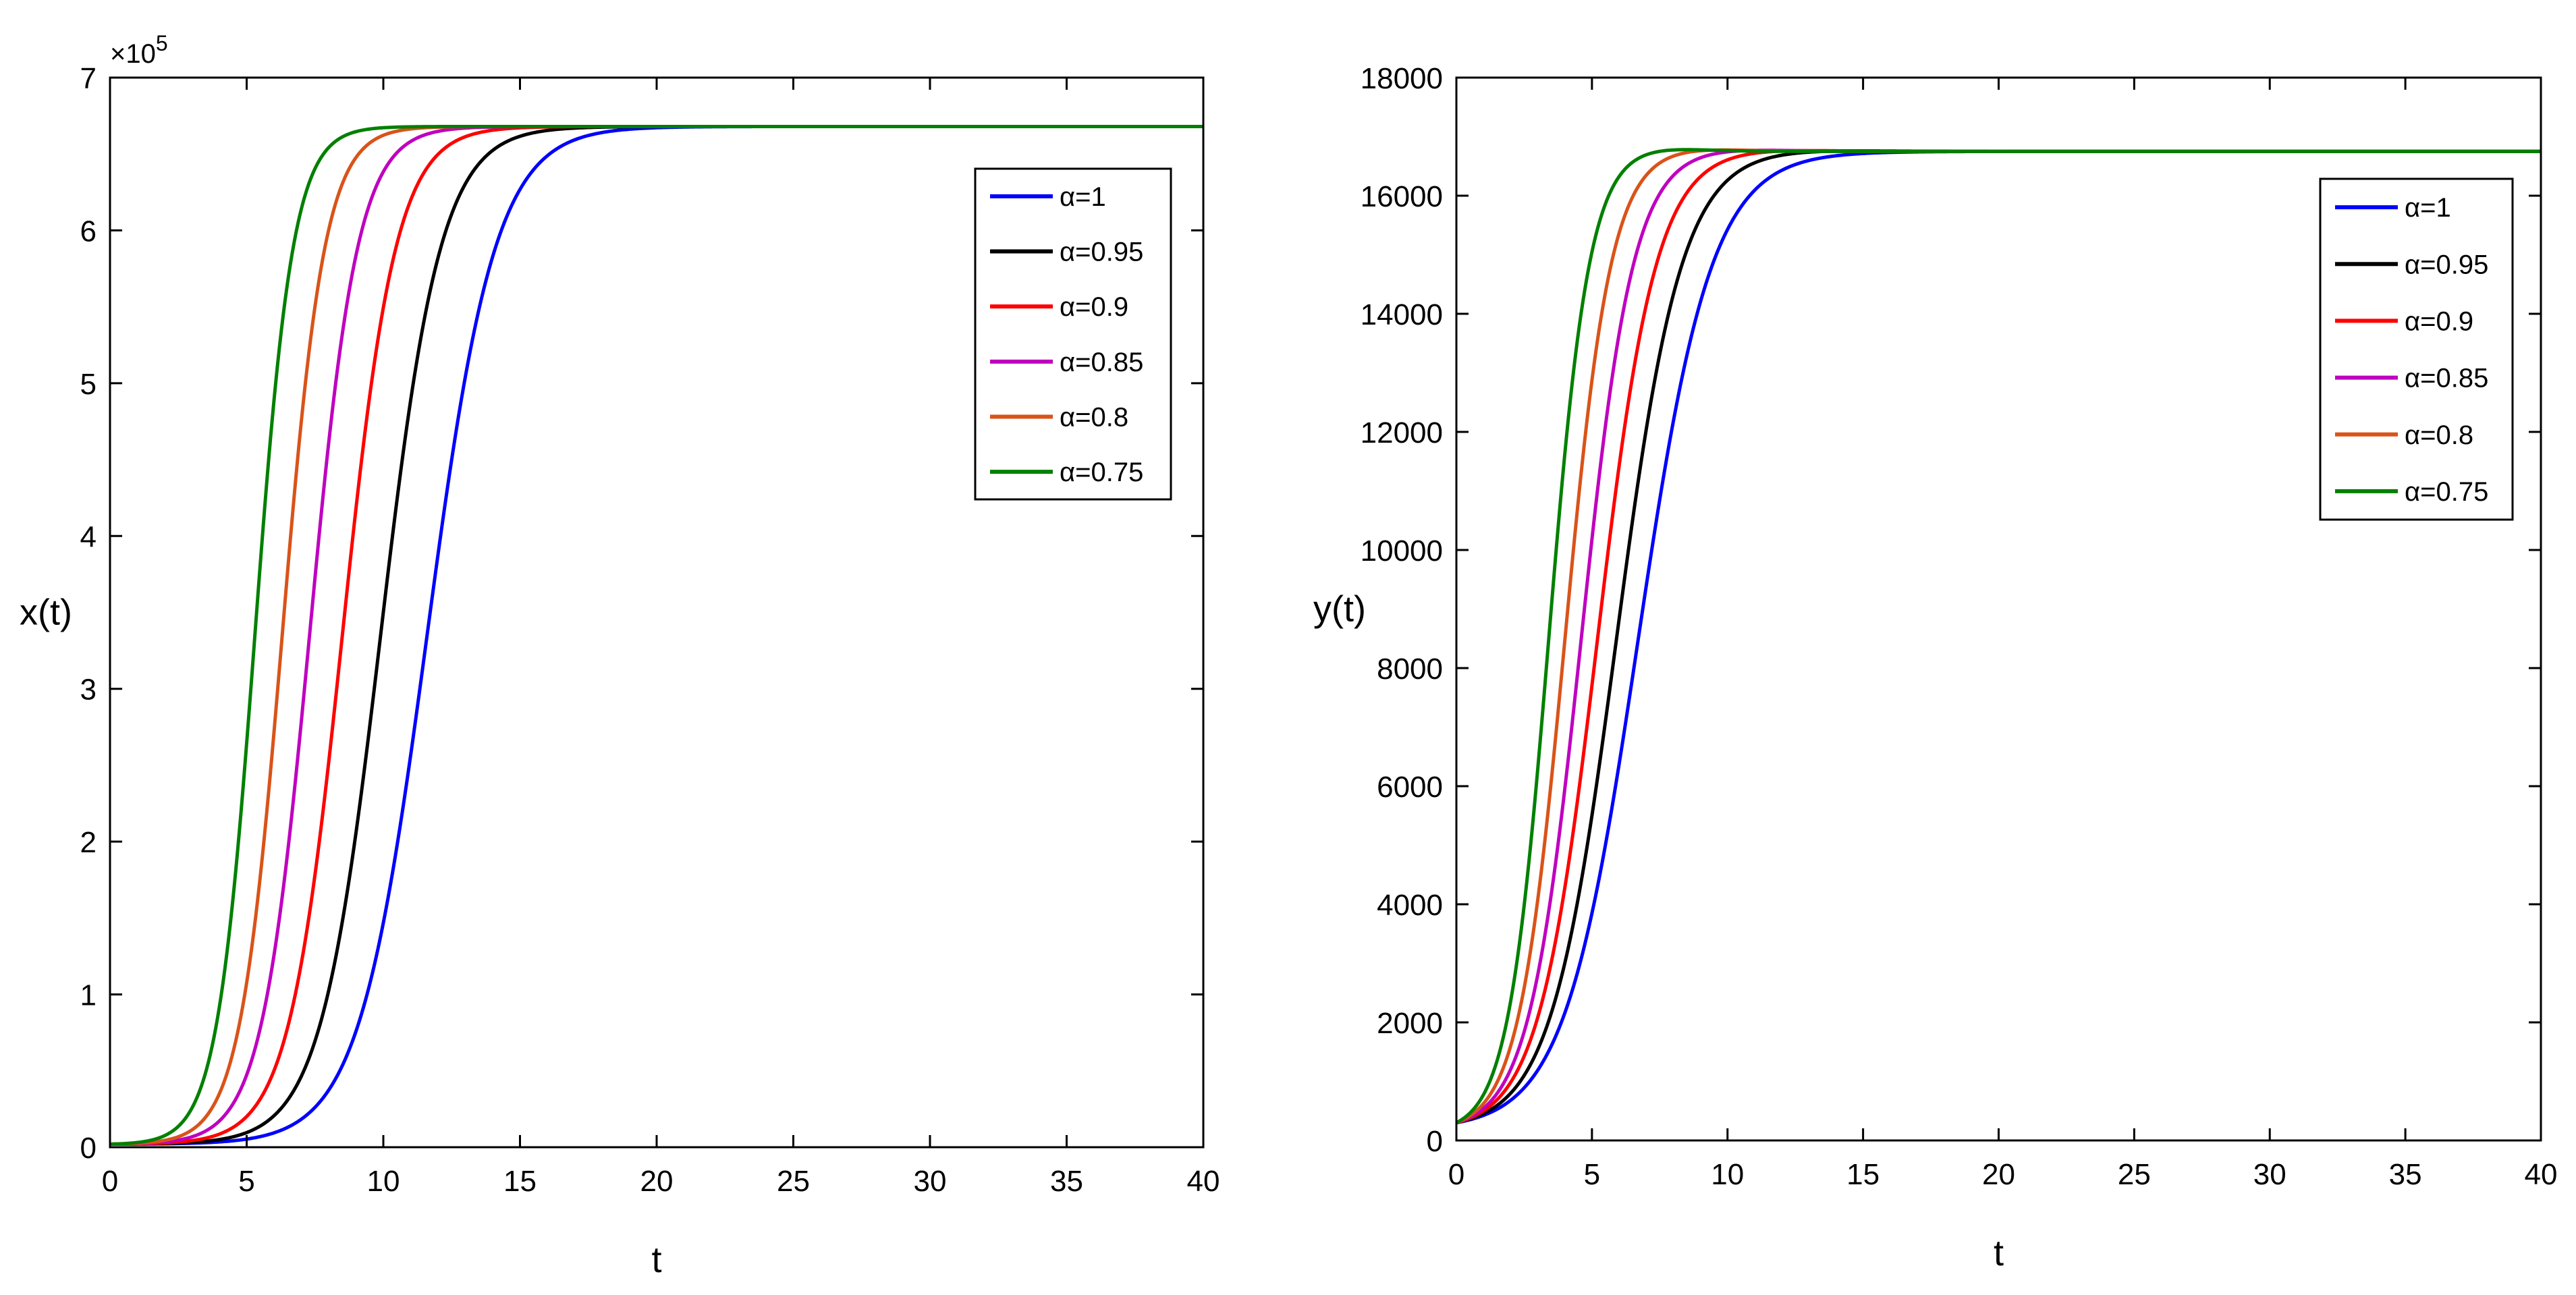 This screenshot has height=1295, width=2576. I want to click on y-tick-label: 5, so click(88, 384).